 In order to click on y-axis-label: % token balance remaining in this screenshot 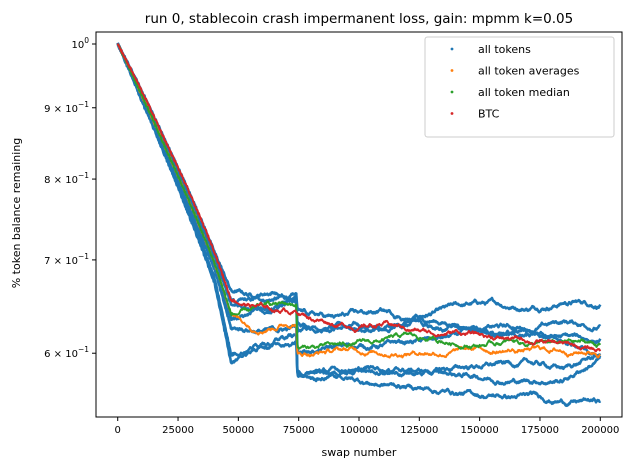, I will do `click(16, 213)`.